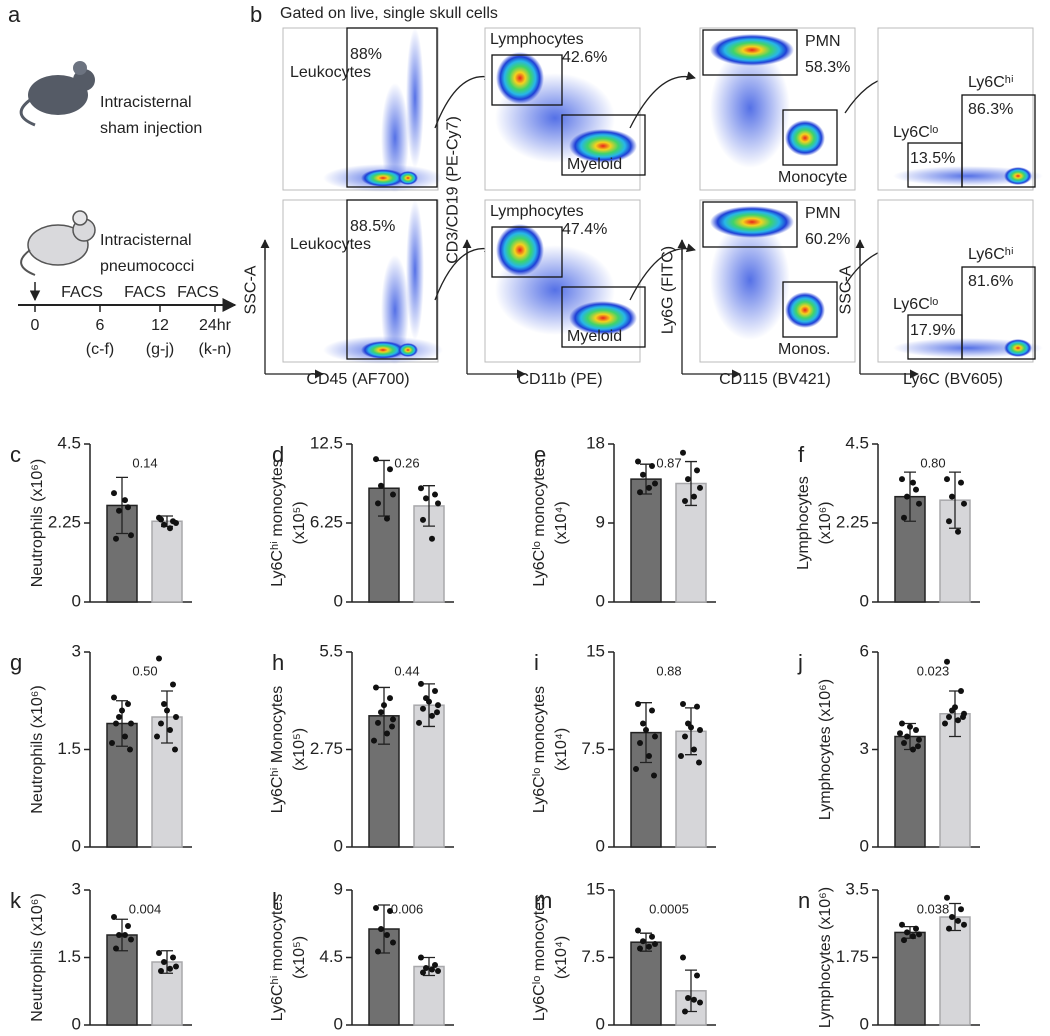 The image size is (1050, 1036). I want to click on y-tick-label: 2.25, so click(852, 521).